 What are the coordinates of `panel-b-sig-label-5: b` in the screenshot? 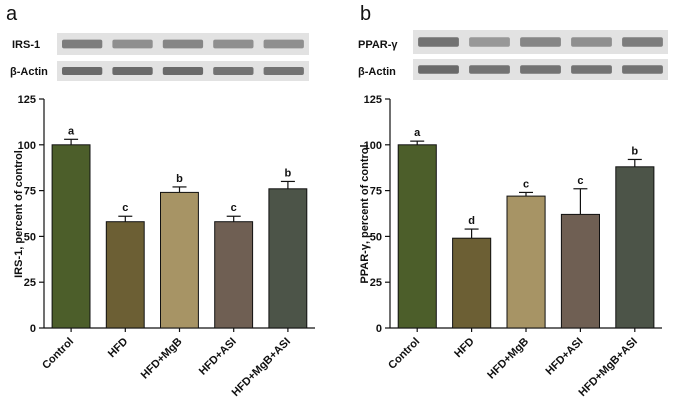 It's located at (634, 151).